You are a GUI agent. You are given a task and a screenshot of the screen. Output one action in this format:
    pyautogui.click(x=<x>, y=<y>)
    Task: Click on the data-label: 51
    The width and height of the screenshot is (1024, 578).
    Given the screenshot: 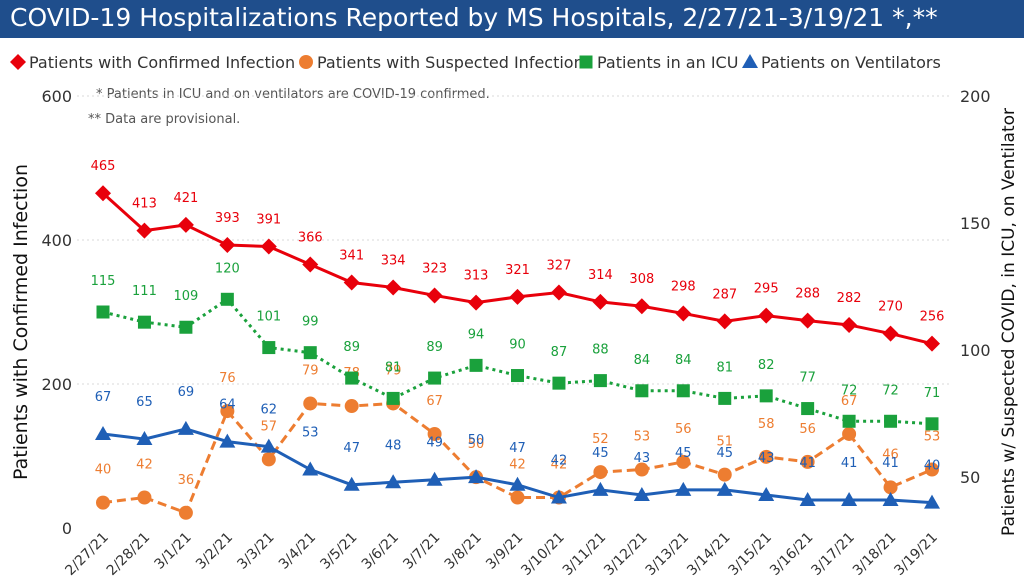 What is the action you would take?
    pyautogui.click(x=724, y=442)
    